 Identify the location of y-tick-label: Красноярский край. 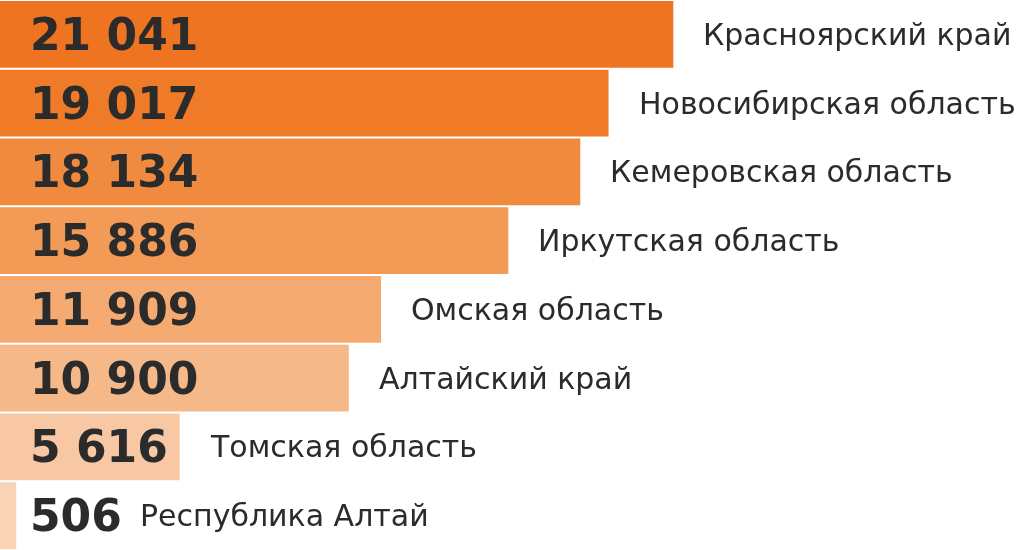
(857, 34).